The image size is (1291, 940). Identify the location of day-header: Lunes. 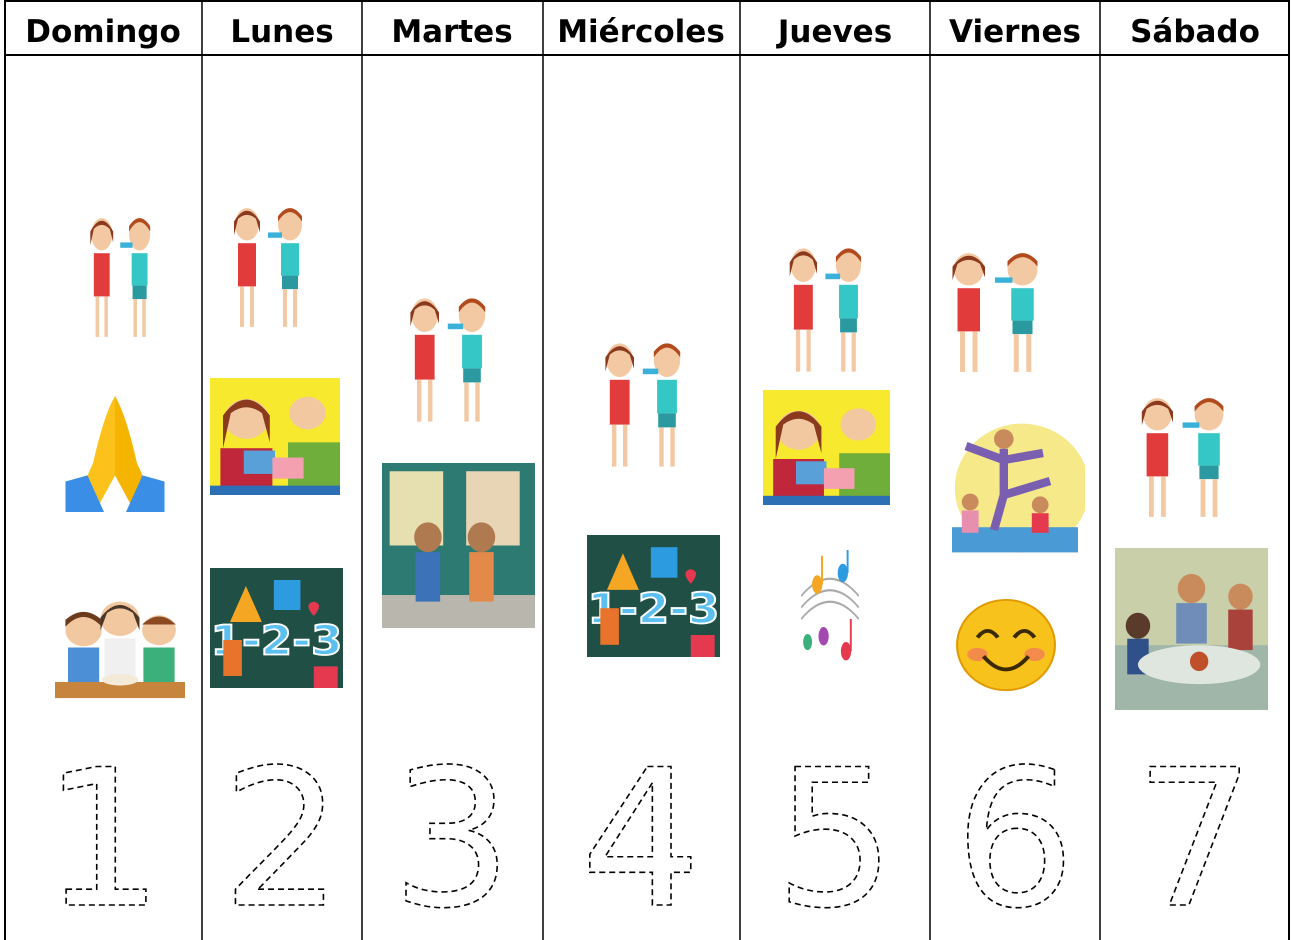
(281, 32).